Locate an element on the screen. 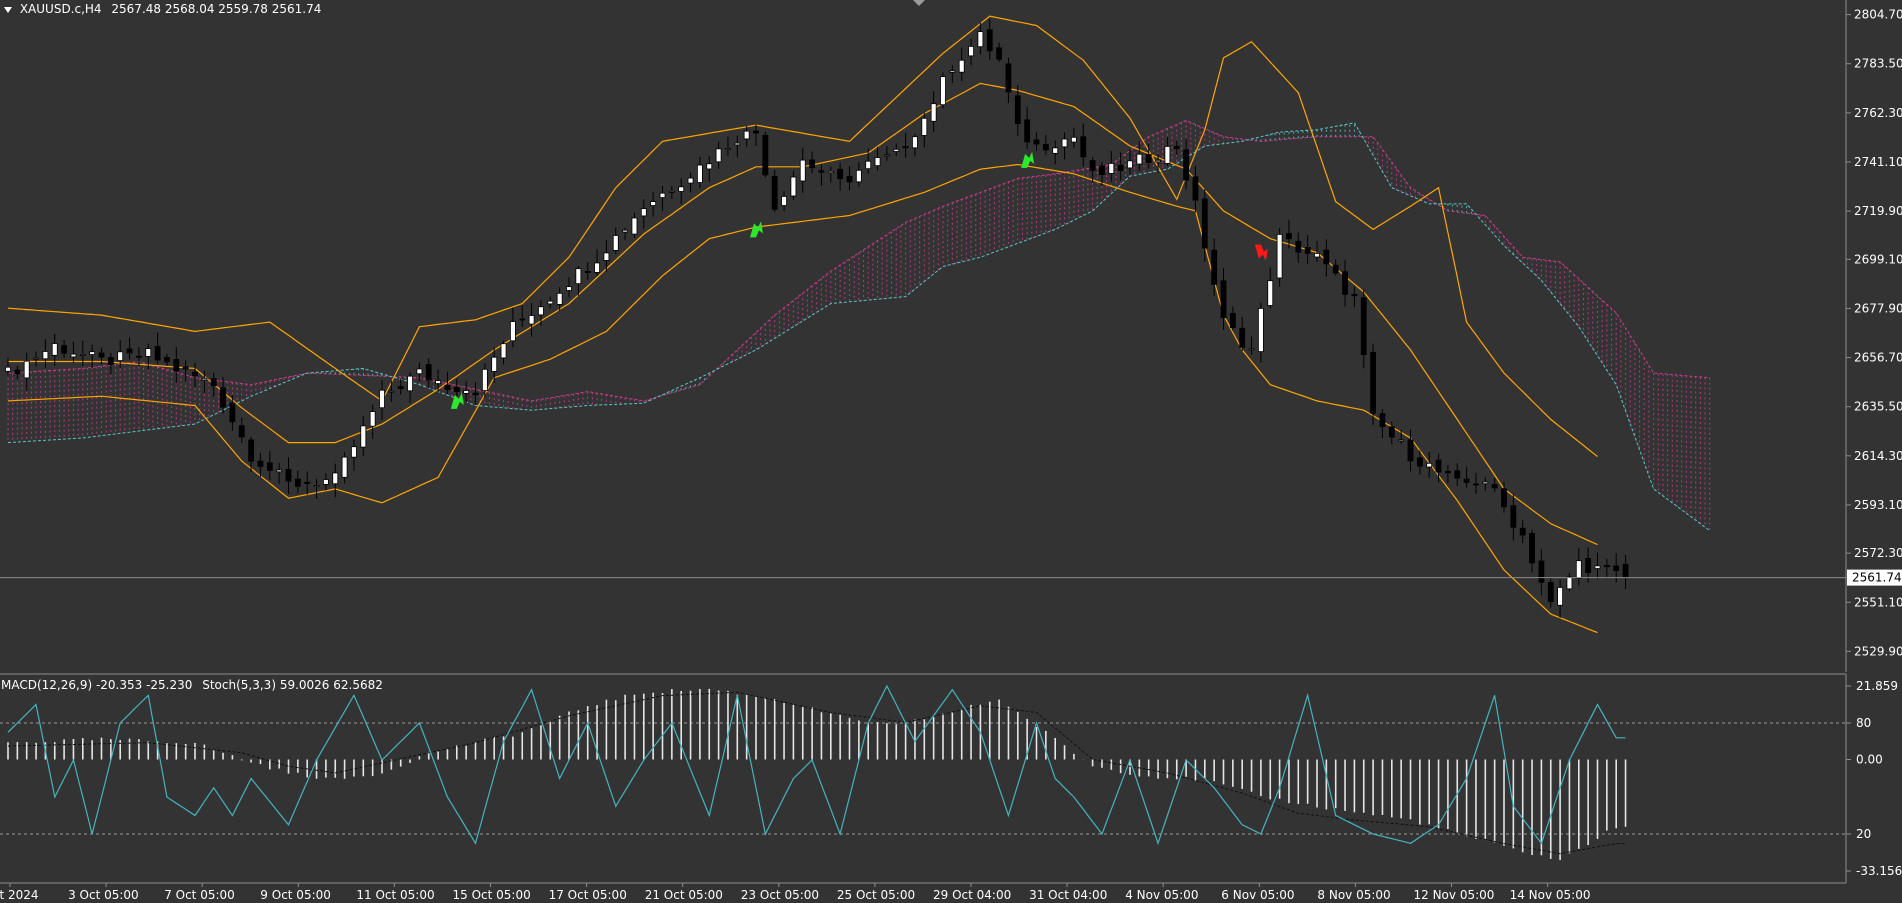  time-tick-label: 31 Oct 04:00 is located at coordinates (1068, 895).